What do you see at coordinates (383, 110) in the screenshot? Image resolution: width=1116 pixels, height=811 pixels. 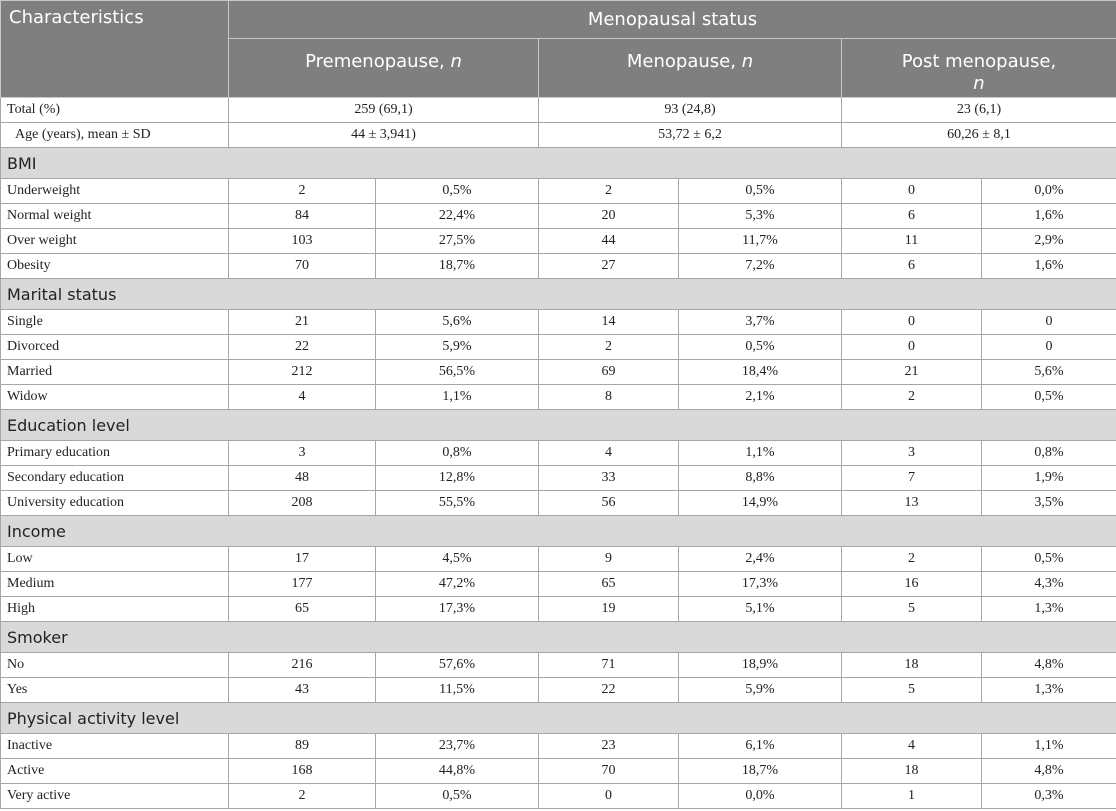 I see `cell: 259 (69,1)` at bounding box center [383, 110].